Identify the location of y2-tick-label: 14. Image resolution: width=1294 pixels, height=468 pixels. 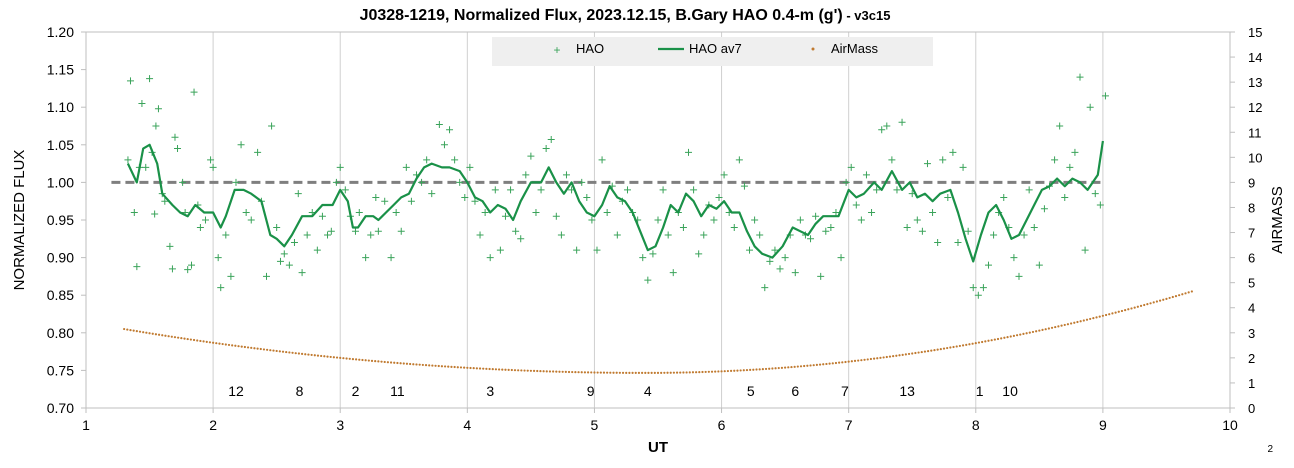
(1255, 57).